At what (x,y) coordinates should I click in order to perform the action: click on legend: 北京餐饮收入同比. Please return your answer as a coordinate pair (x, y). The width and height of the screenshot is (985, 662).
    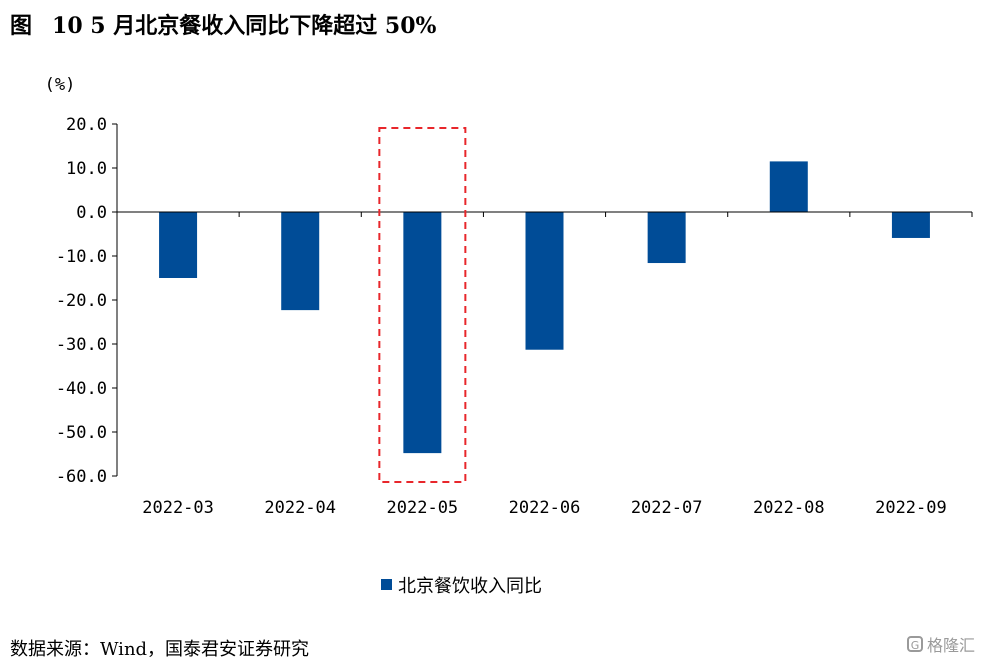
    Looking at the image, I should click on (461, 586).